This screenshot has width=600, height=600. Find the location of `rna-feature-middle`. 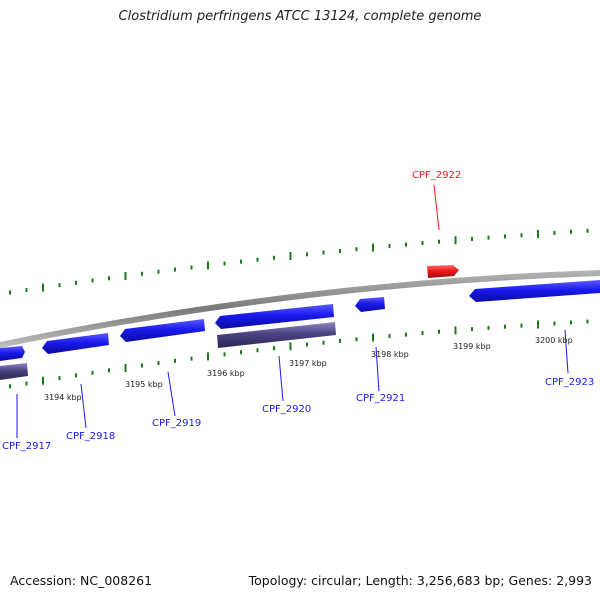

rna-feature-middle is located at coordinates (276, 335).